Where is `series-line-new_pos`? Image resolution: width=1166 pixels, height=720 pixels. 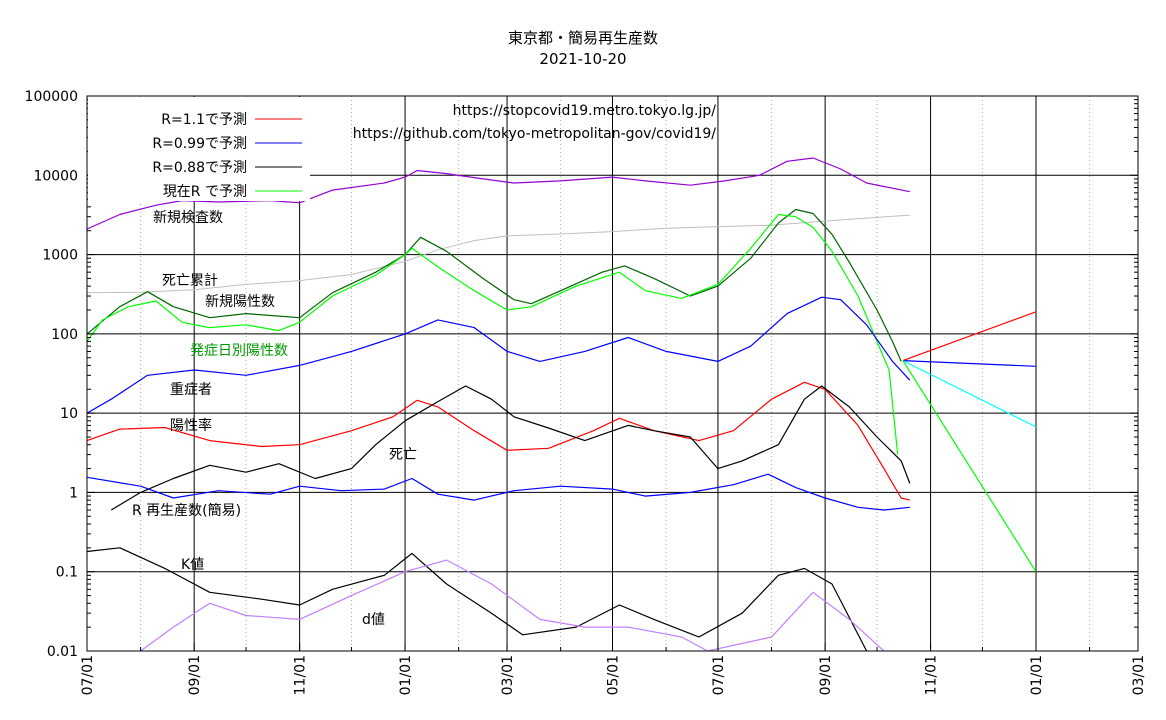
series-line-new_pos is located at coordinates (494, 285).